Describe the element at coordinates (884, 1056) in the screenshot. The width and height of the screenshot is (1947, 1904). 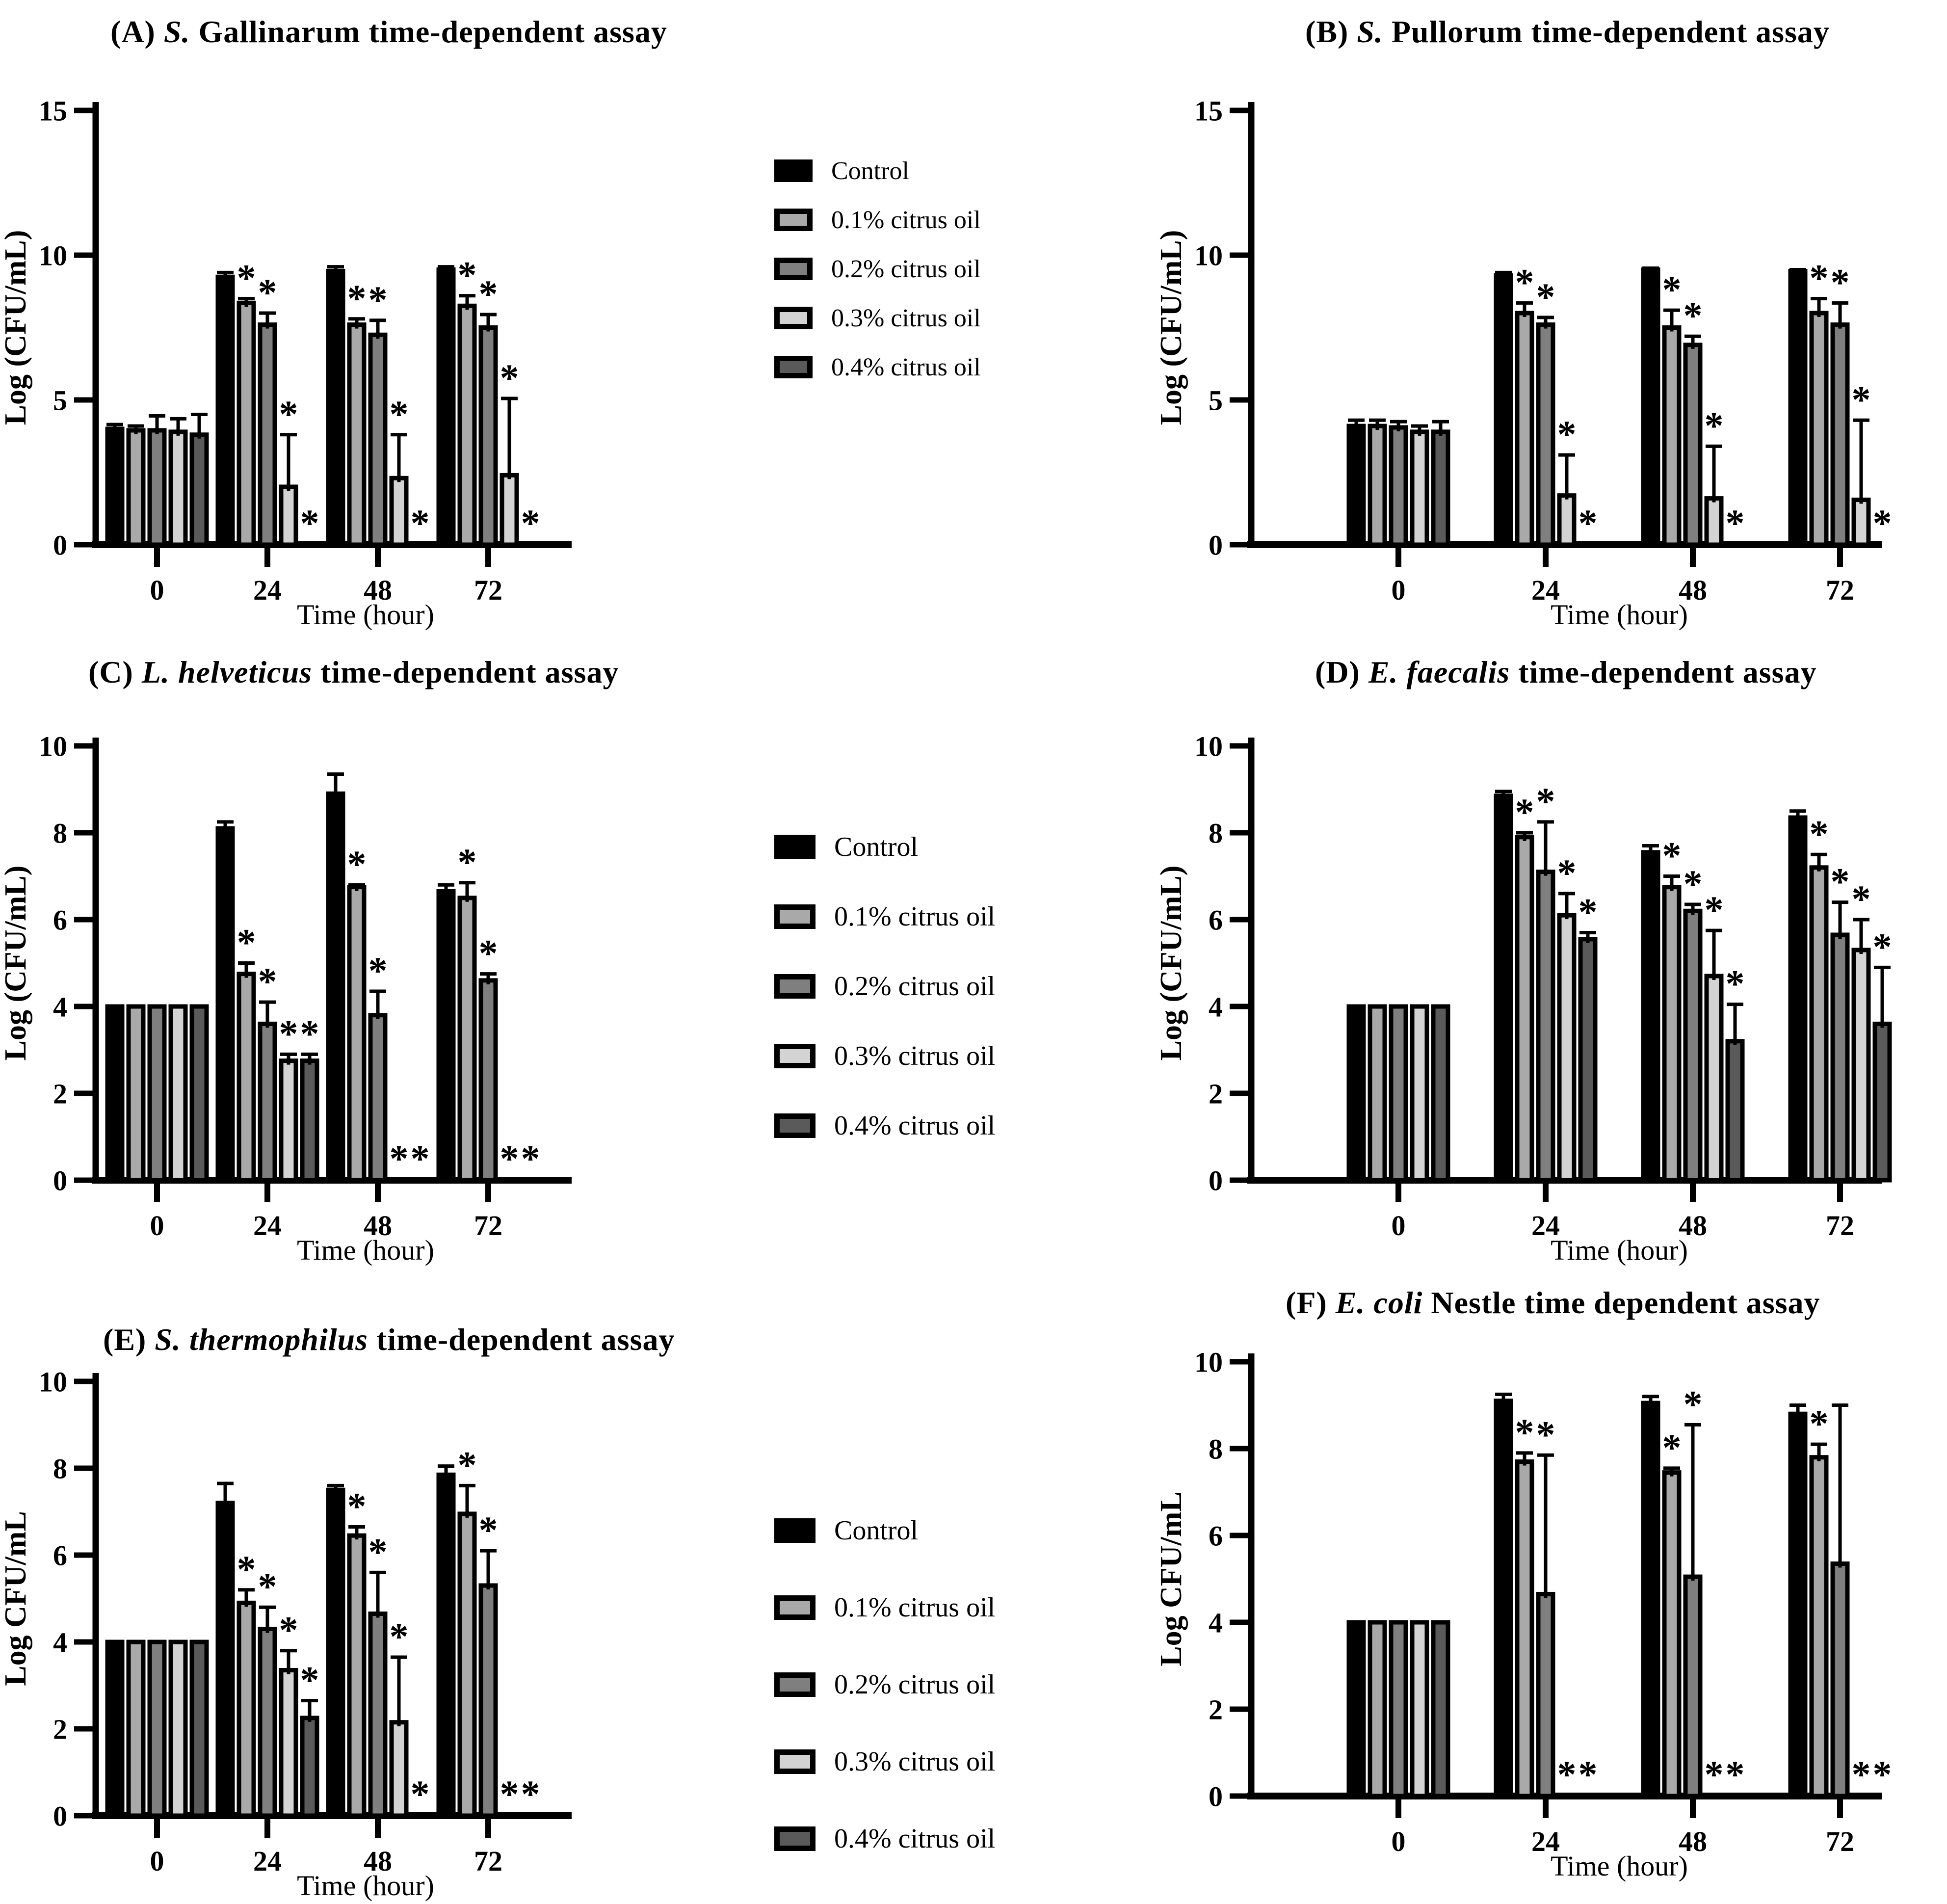
I see `legend-item: 0.3% citrus oil` at that location.